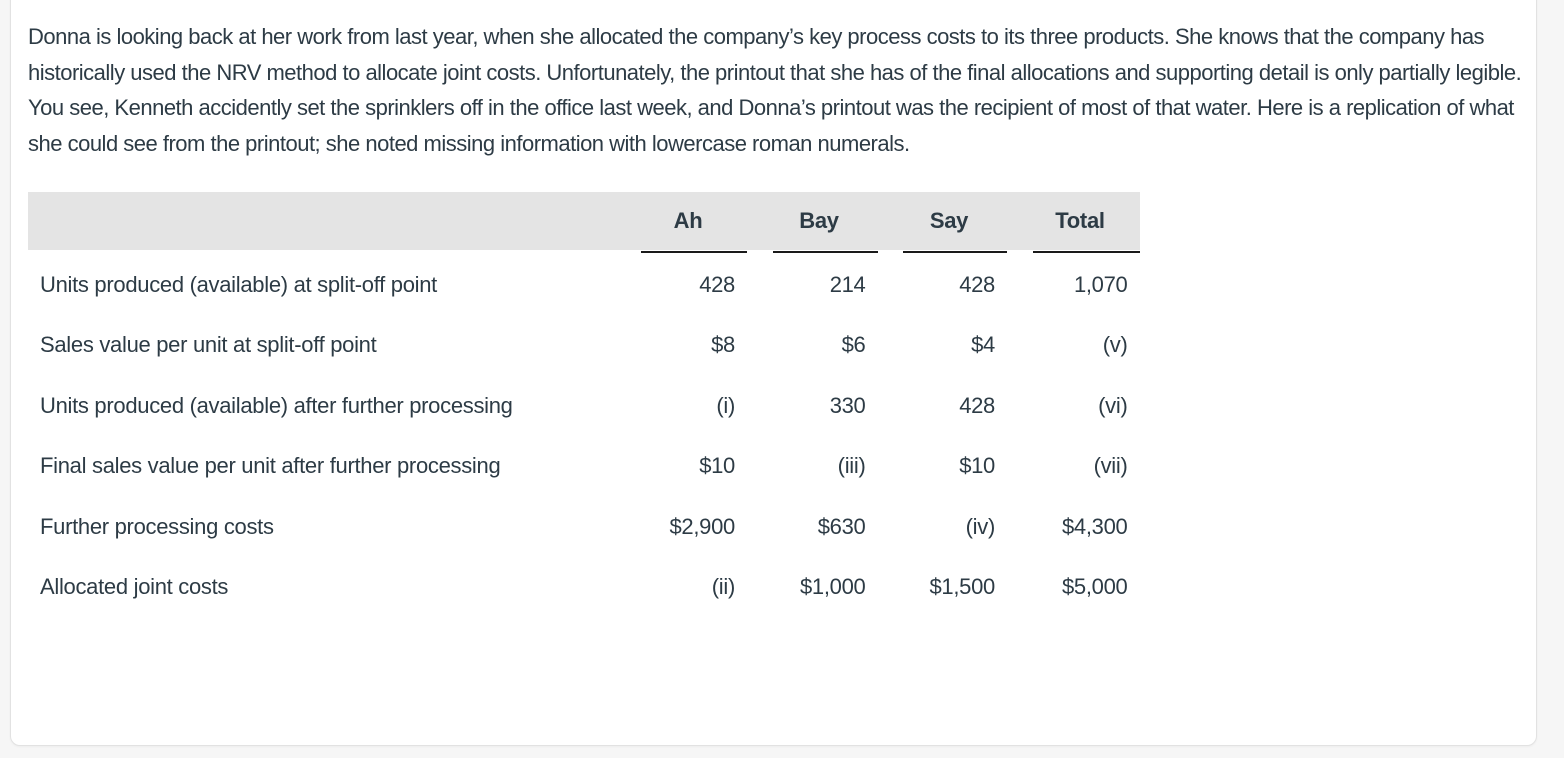 The height and width of the screenshot is (758, 1564). I want to click on table-cell: (vi), so click(1113, 405).